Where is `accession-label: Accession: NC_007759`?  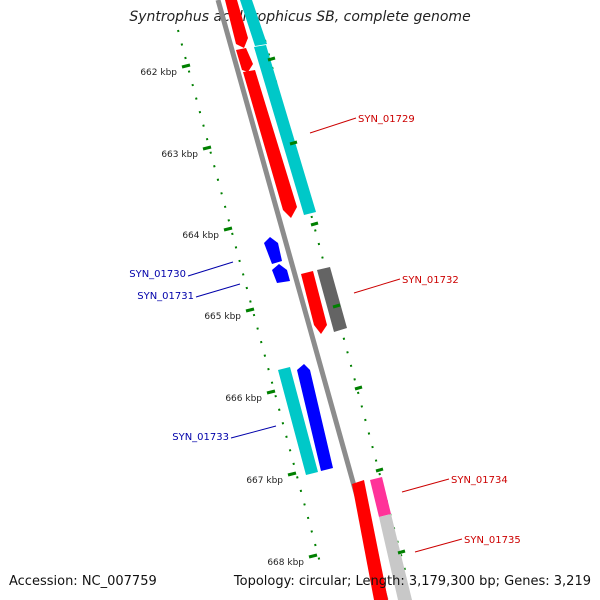
accession-label: Accession: NC_007759 is located at coordinates (83, 581).